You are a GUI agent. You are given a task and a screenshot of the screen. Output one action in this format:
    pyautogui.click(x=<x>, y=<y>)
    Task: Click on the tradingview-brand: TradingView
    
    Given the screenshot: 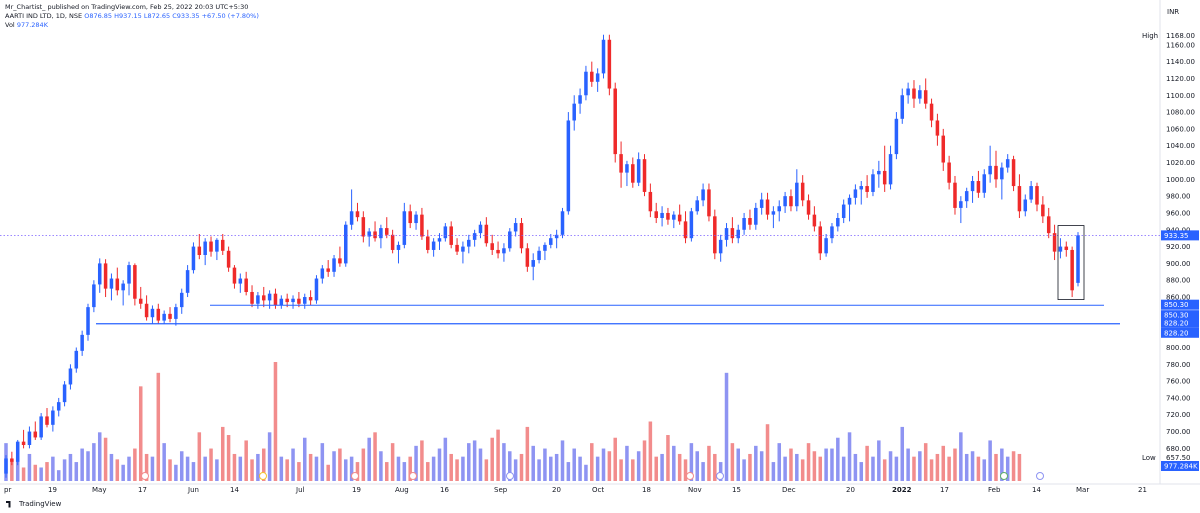 What is the action you would take?
    pyautogui.click(x=40, y=504)
    